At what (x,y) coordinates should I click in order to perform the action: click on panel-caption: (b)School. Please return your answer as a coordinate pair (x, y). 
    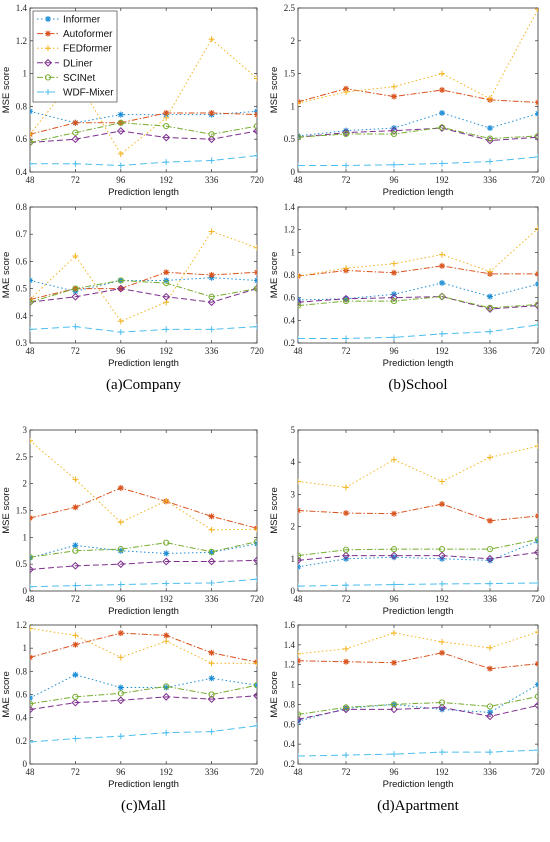
    Looking at the image, I should click on (417, 385).